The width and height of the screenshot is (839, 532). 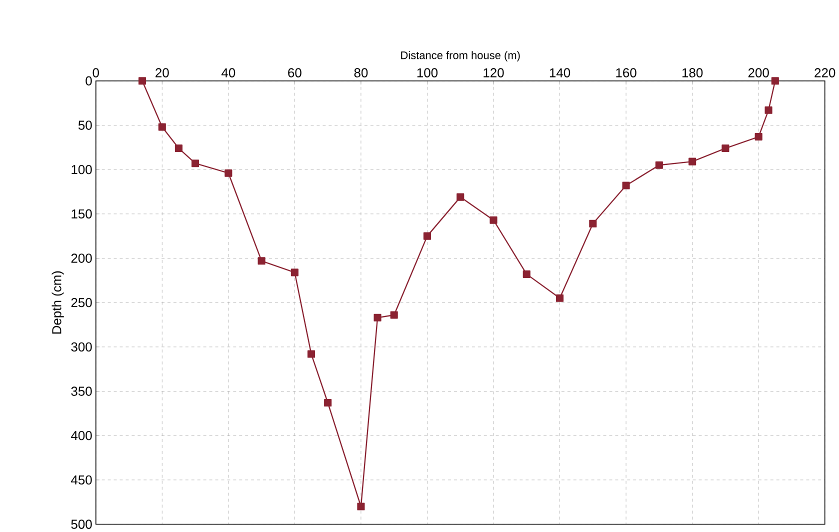 What do you see at coordinates (228, 73) in the screenshot?
I see `x-tick-label: 40` at bounding box center [228, 73].